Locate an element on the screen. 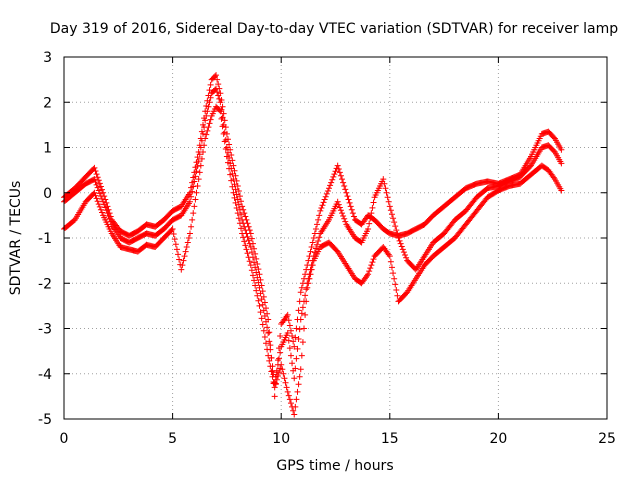 The image size is (640, 480). x-axis-label: GPS time / hours is located at coordinates (334, 466).